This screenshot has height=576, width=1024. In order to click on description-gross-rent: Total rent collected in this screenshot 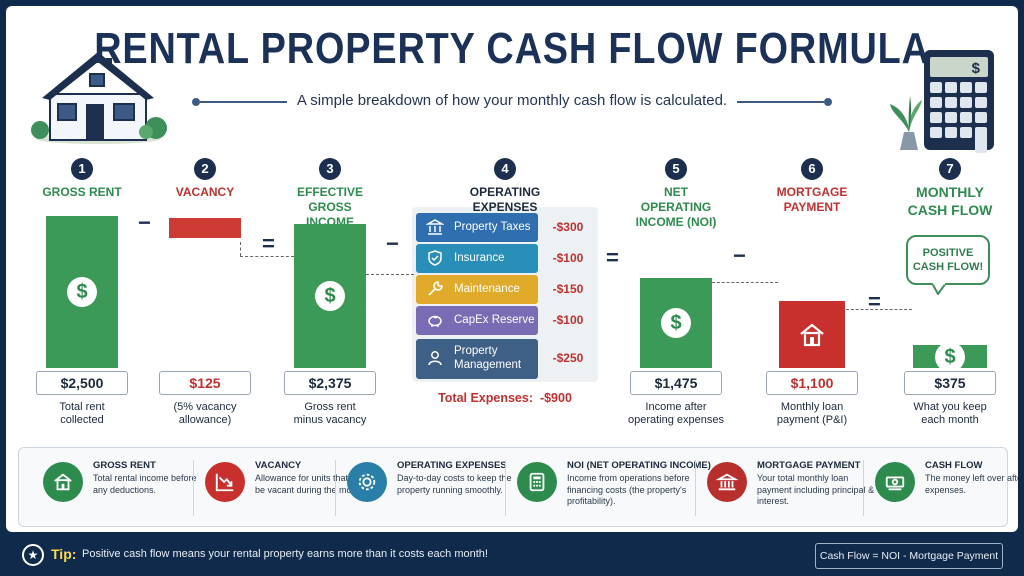, I will do `click(82, 413)`.